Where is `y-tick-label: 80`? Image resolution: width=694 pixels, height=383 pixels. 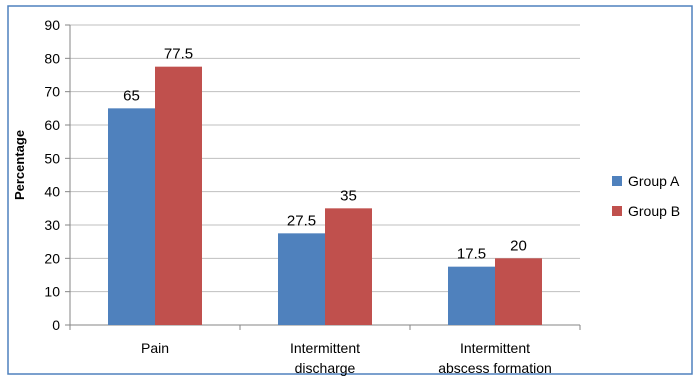 y-tick-label: 80 is located at coordinates (52, 58).